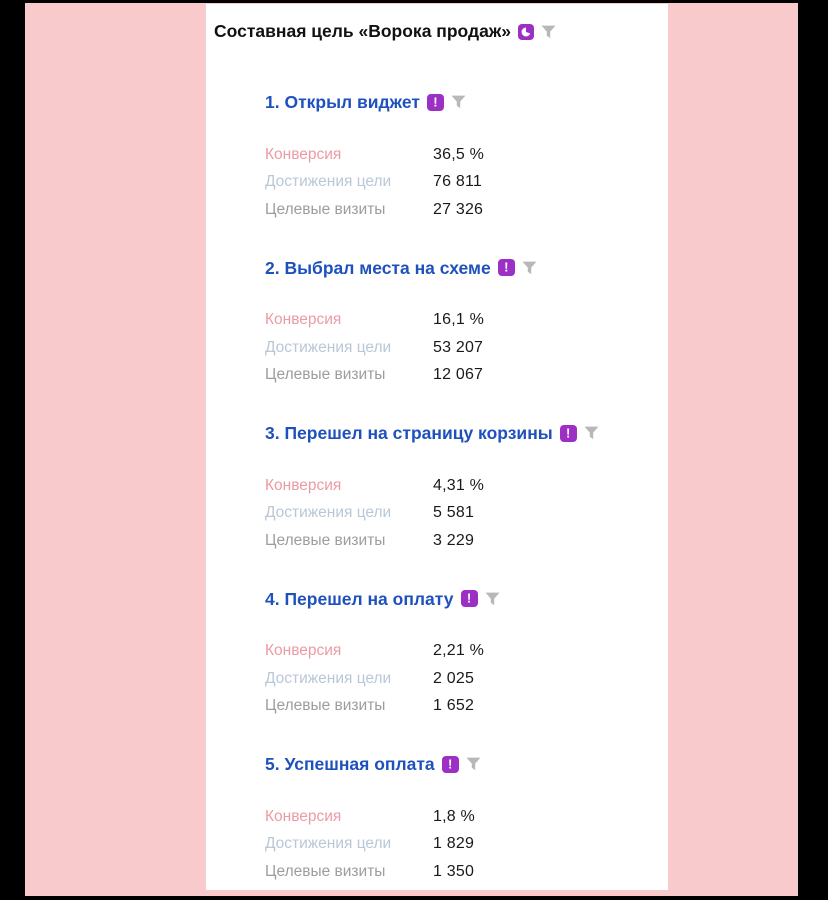 The image size is (828, 900). I want to click on goal-step-title: 4. Перешел на оплату, so click(359, 598).